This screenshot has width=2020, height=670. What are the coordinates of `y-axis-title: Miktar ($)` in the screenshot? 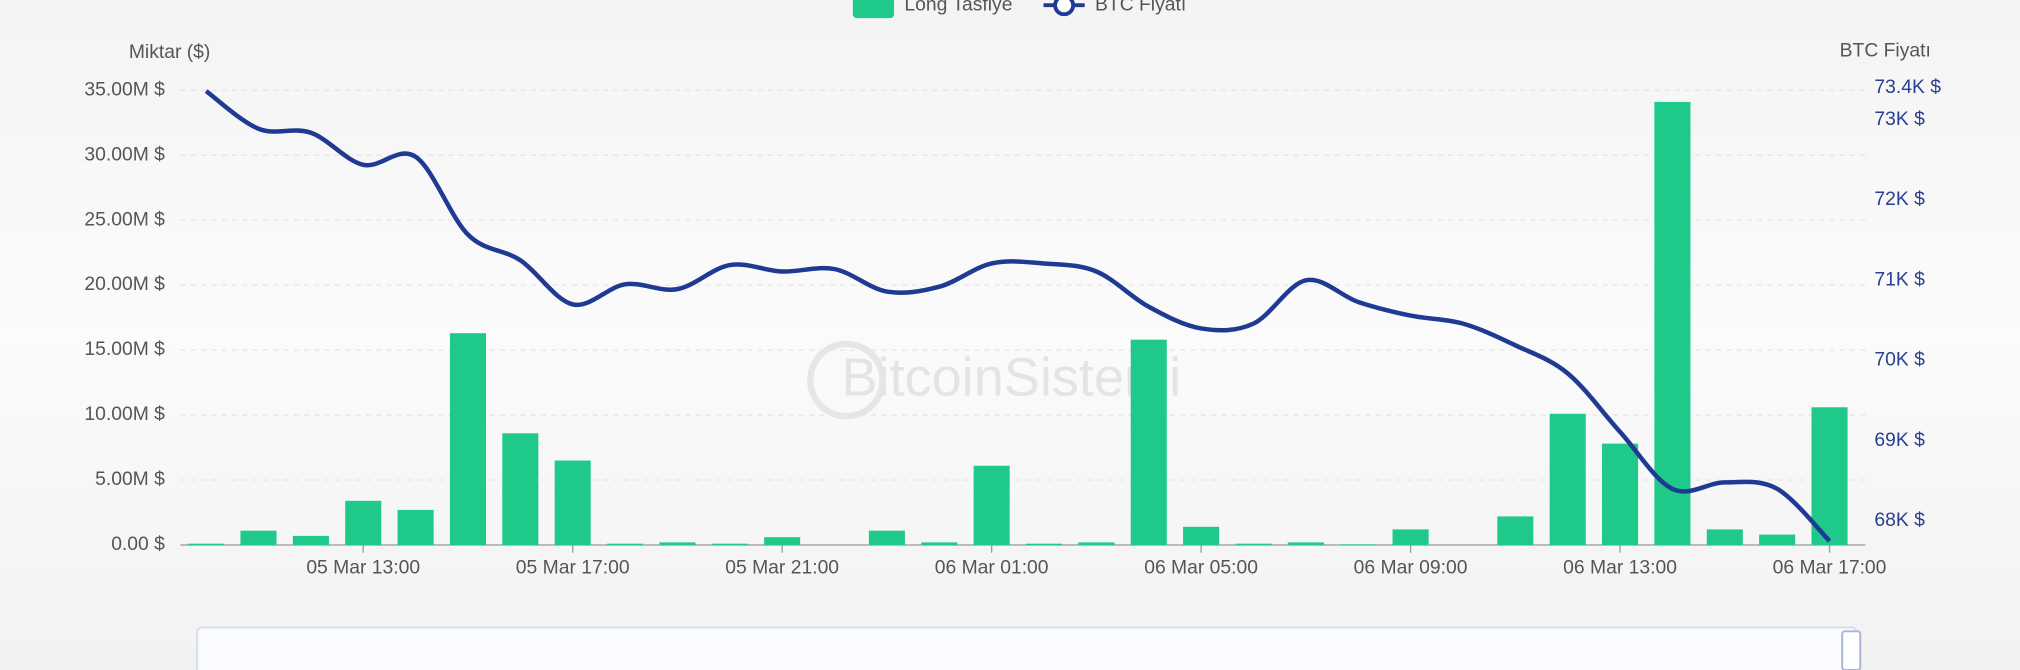 It's located at (170, 52).